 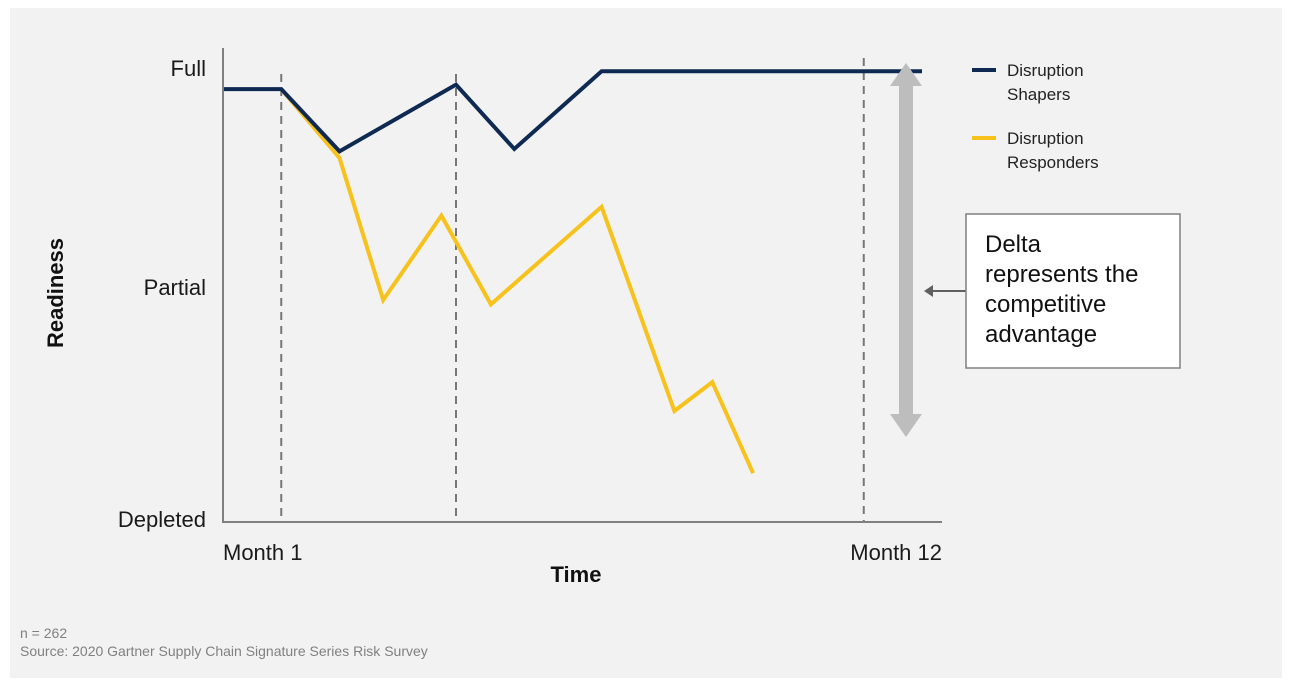 I want to click on callout-box, so click(x=1073, y=291).